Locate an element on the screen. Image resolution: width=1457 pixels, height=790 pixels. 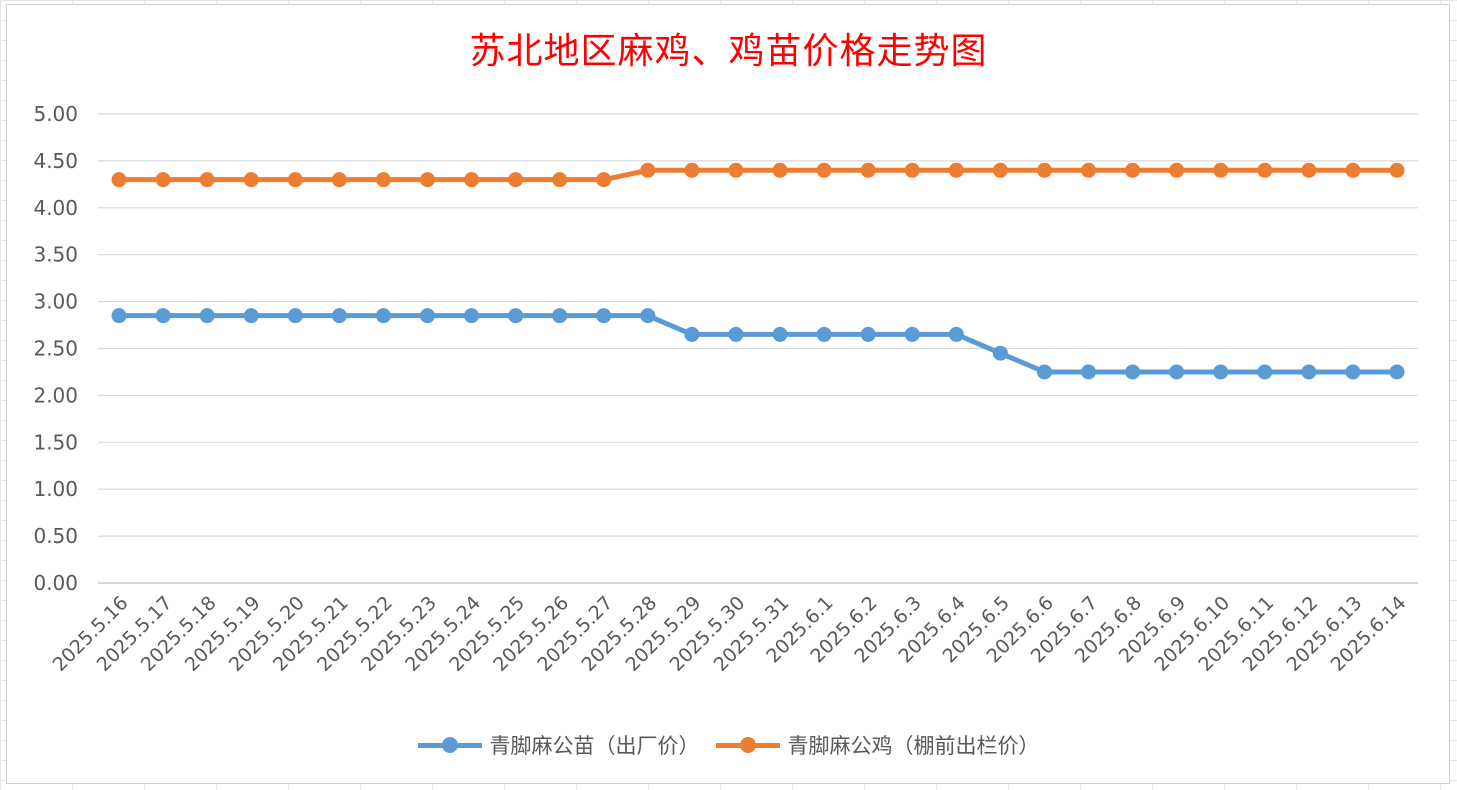
y-tick-label: 2.50 is located at coordinates (55, 349).